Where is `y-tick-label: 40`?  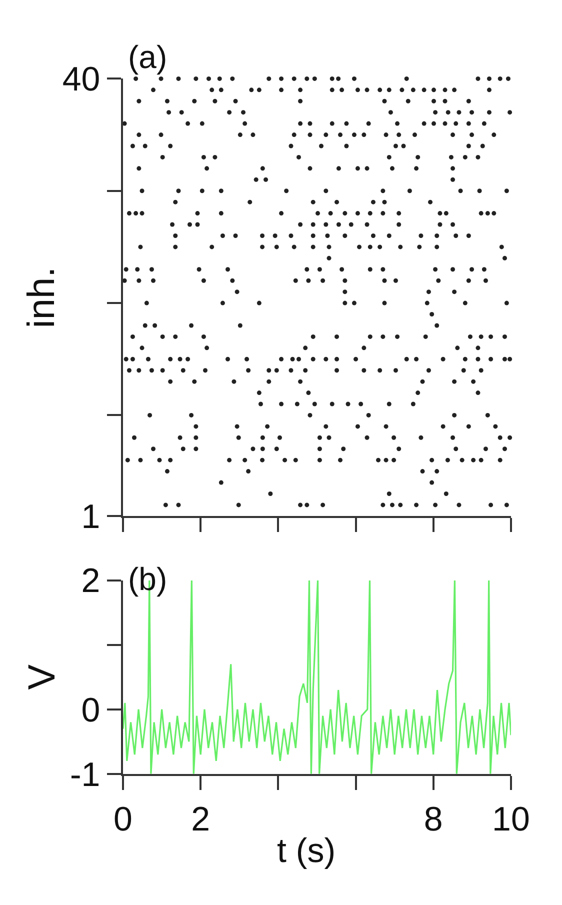
y-tick-label: 40 is located at coordinates (81, 79).